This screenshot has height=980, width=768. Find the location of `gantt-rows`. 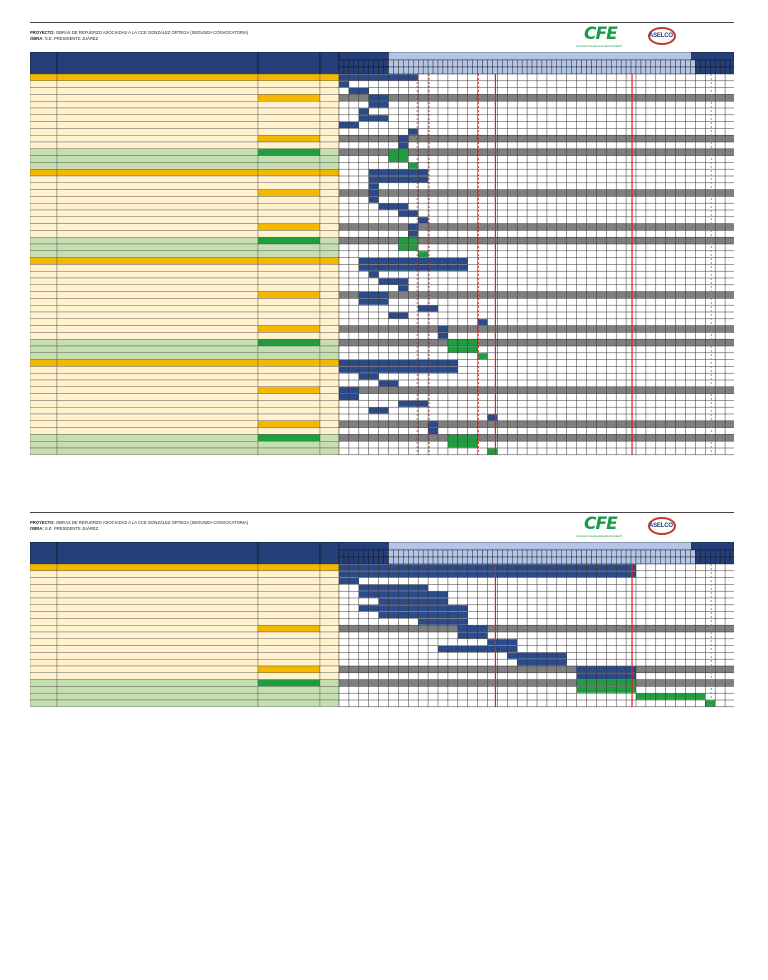

gantt-rows is located at coordinates (382, 635).